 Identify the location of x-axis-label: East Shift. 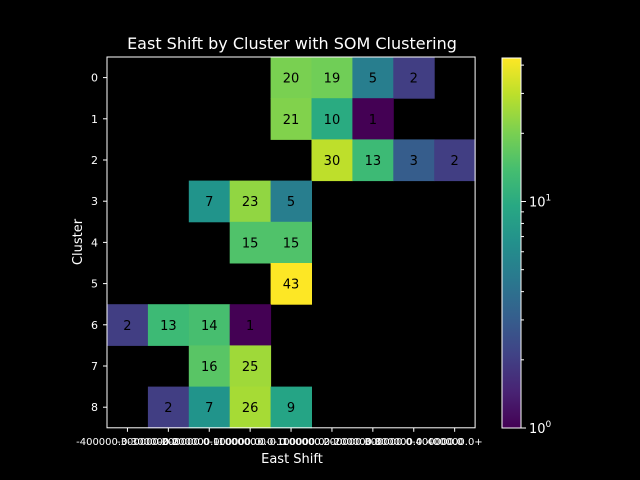
(292, 459).